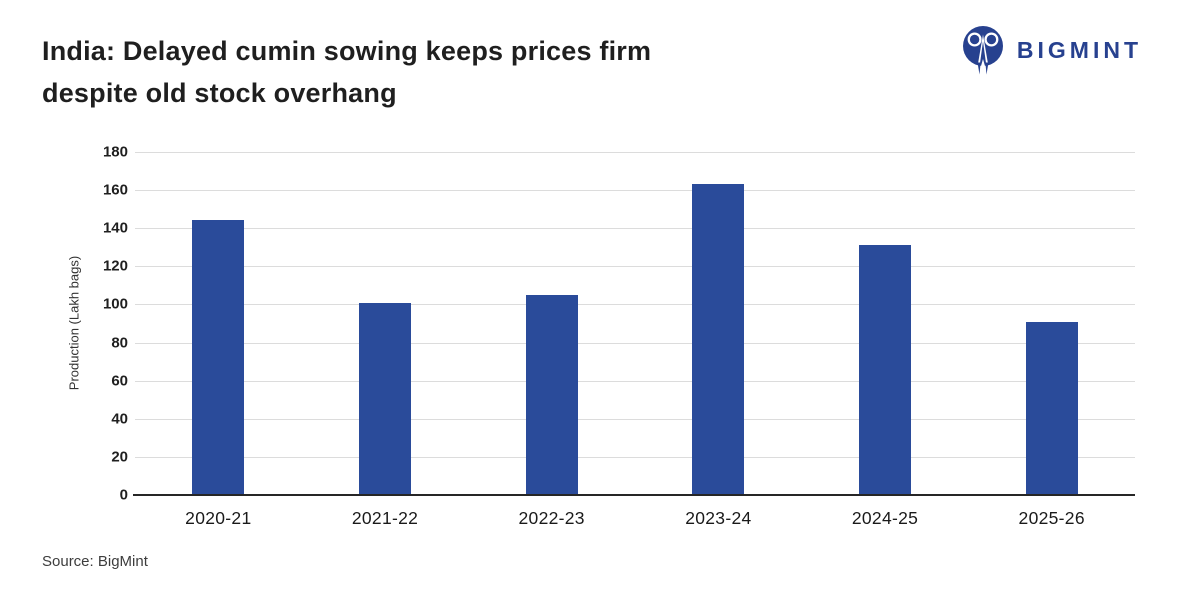 Image resolution: width=1200 pixels, height=600 pixels. I want to click on x-axis-label-2022-23: 2022-23, so click(551, 518).